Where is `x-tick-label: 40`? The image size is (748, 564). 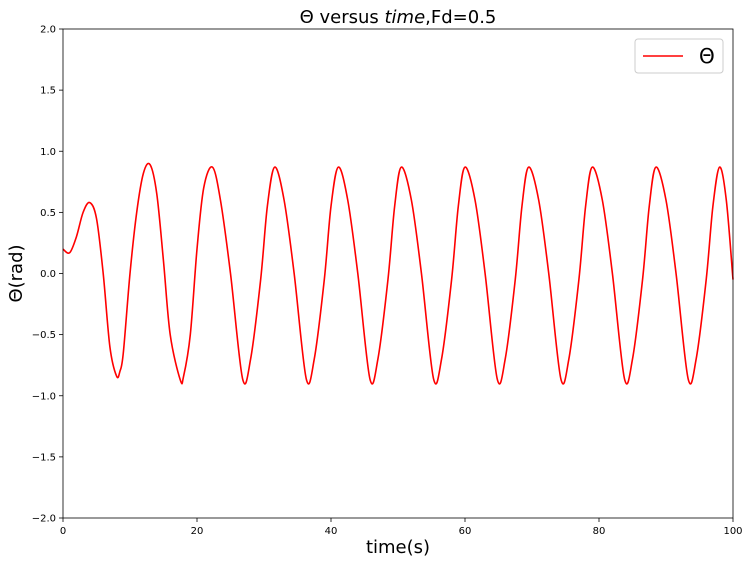
x-tick-label: 40 is located at coordinates (331, 531).